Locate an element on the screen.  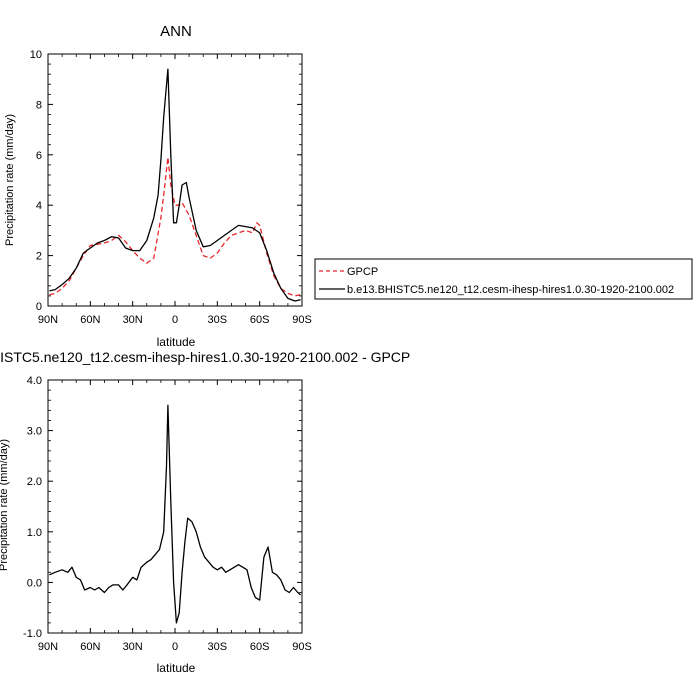
chart1-plot-frame is located at coordinates (175, 180).